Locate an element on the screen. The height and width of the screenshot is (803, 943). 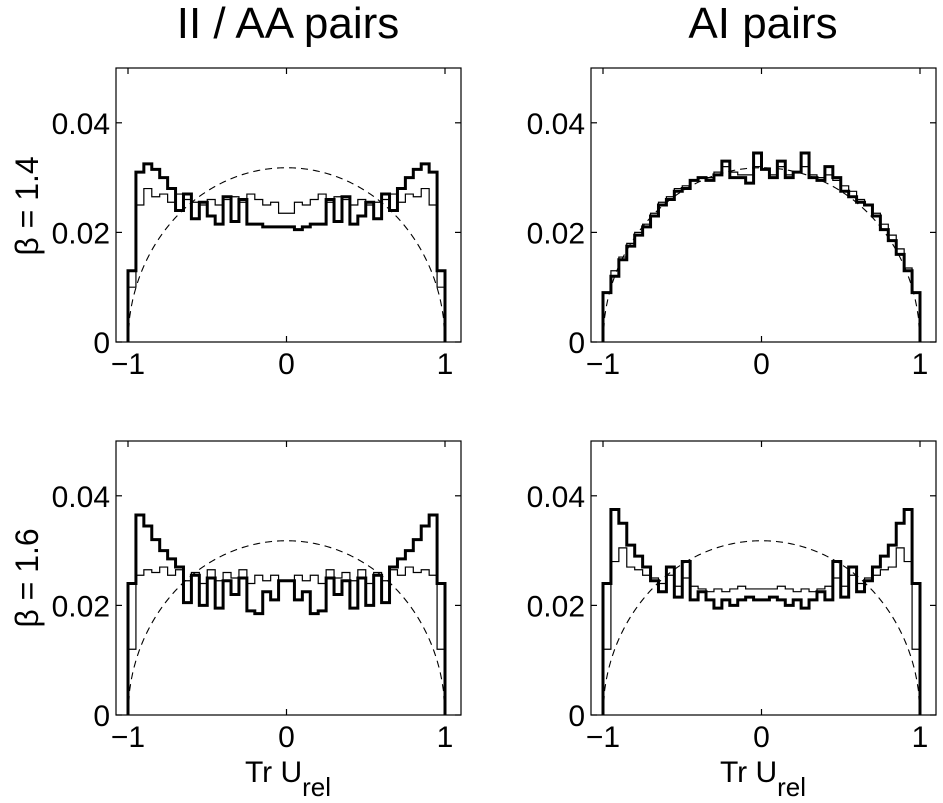
x-axis-label-right: Tr Urel is located at coordinates (763, 779).